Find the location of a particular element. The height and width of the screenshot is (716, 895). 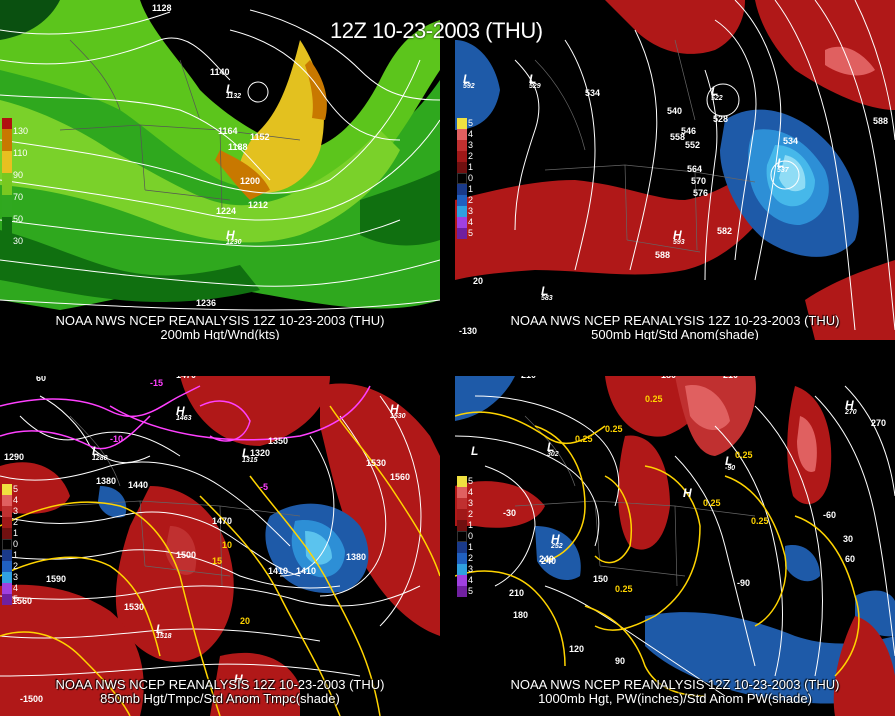

contour-label: 582 is located at coordinates (725, 231).